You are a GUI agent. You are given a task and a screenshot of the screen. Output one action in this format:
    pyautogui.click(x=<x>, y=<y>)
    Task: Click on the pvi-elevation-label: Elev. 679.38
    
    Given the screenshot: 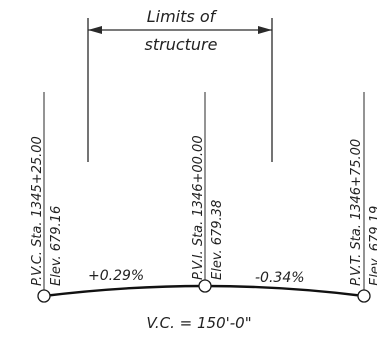 What is the action you would take?
    pyautogui.click(x=217, y=240)
    